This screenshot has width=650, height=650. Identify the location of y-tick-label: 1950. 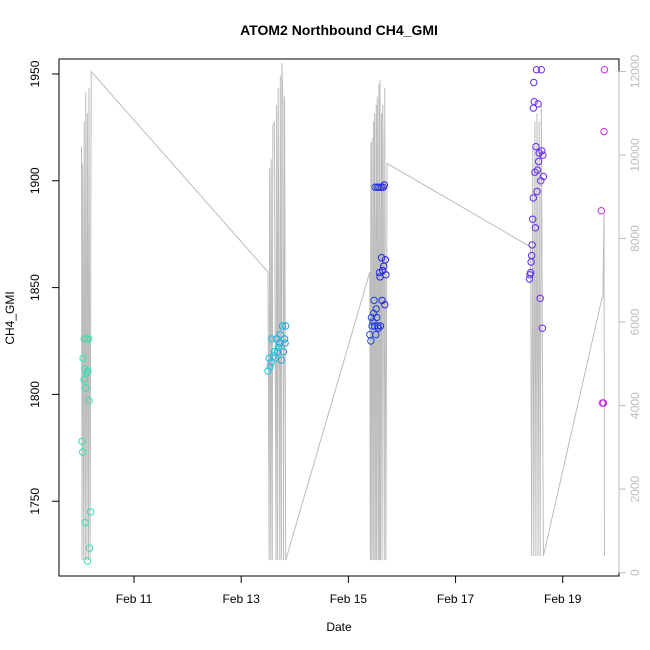
(35, 73).